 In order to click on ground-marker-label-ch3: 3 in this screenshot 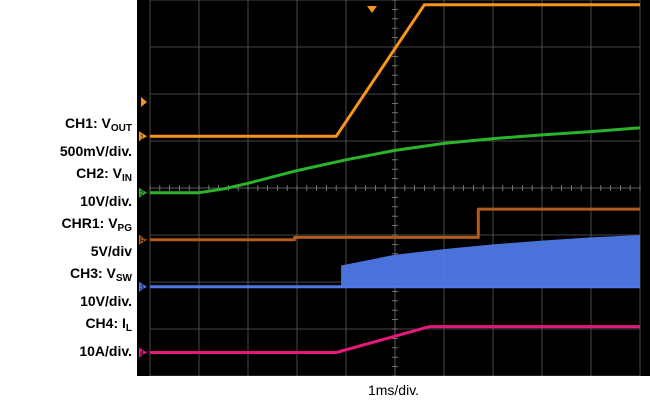, I will do `click(142, 288)`.